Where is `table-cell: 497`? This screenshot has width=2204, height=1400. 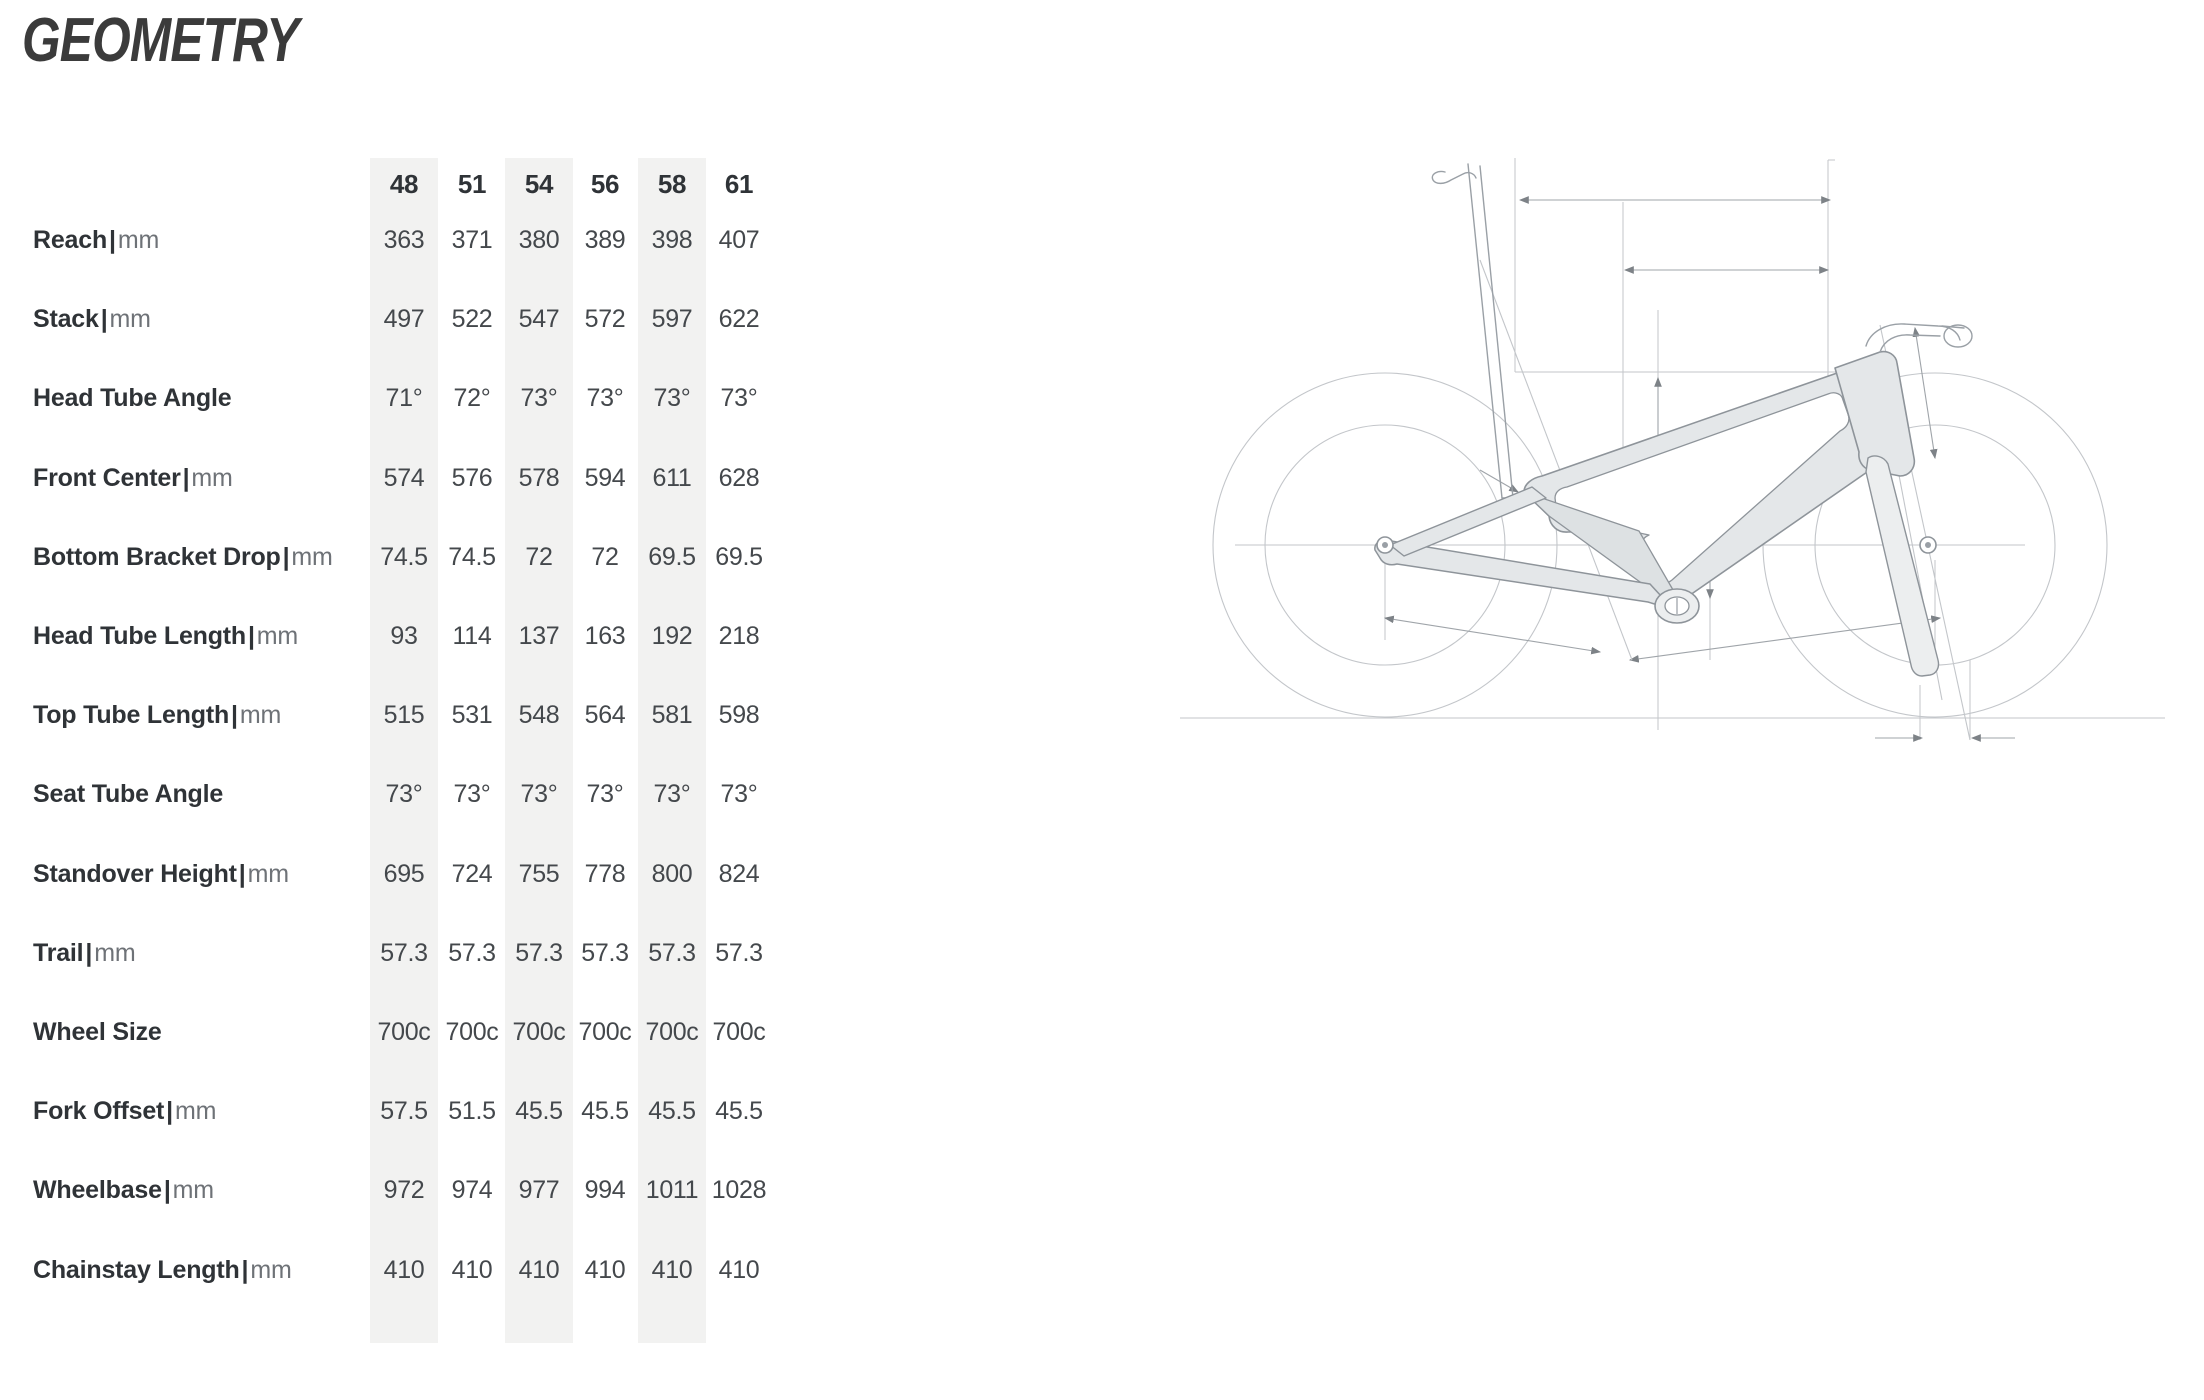
table-cell: 497 is located at coordinates (404, 319).